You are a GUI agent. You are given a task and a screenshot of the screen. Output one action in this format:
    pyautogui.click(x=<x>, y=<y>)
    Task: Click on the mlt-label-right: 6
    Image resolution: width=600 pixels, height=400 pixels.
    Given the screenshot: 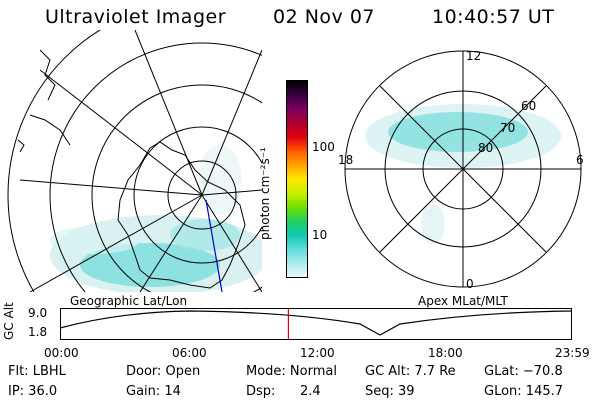 What is the action you would take?
    pyautogui.click(x=580, y=160)
    